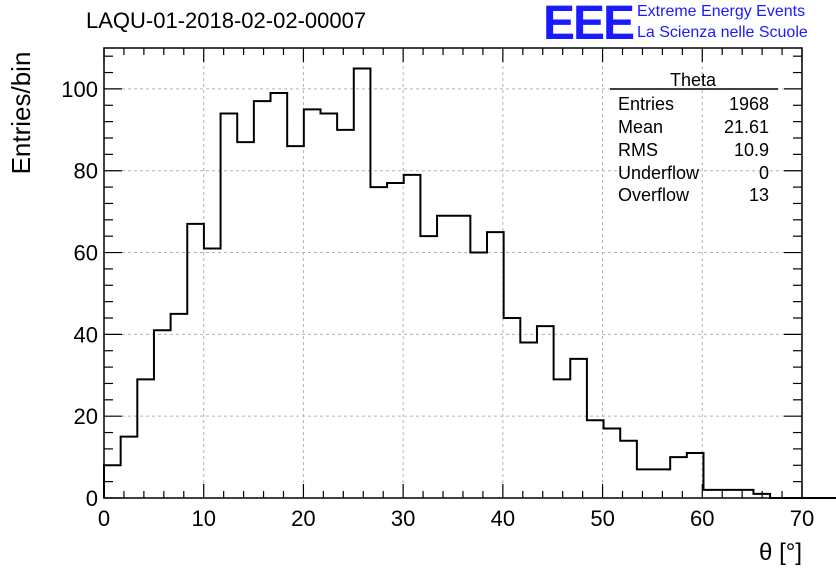 The width and height of the screenshot is (836, 572). I want to click on y-tick-label: 80, so click(86, 171).